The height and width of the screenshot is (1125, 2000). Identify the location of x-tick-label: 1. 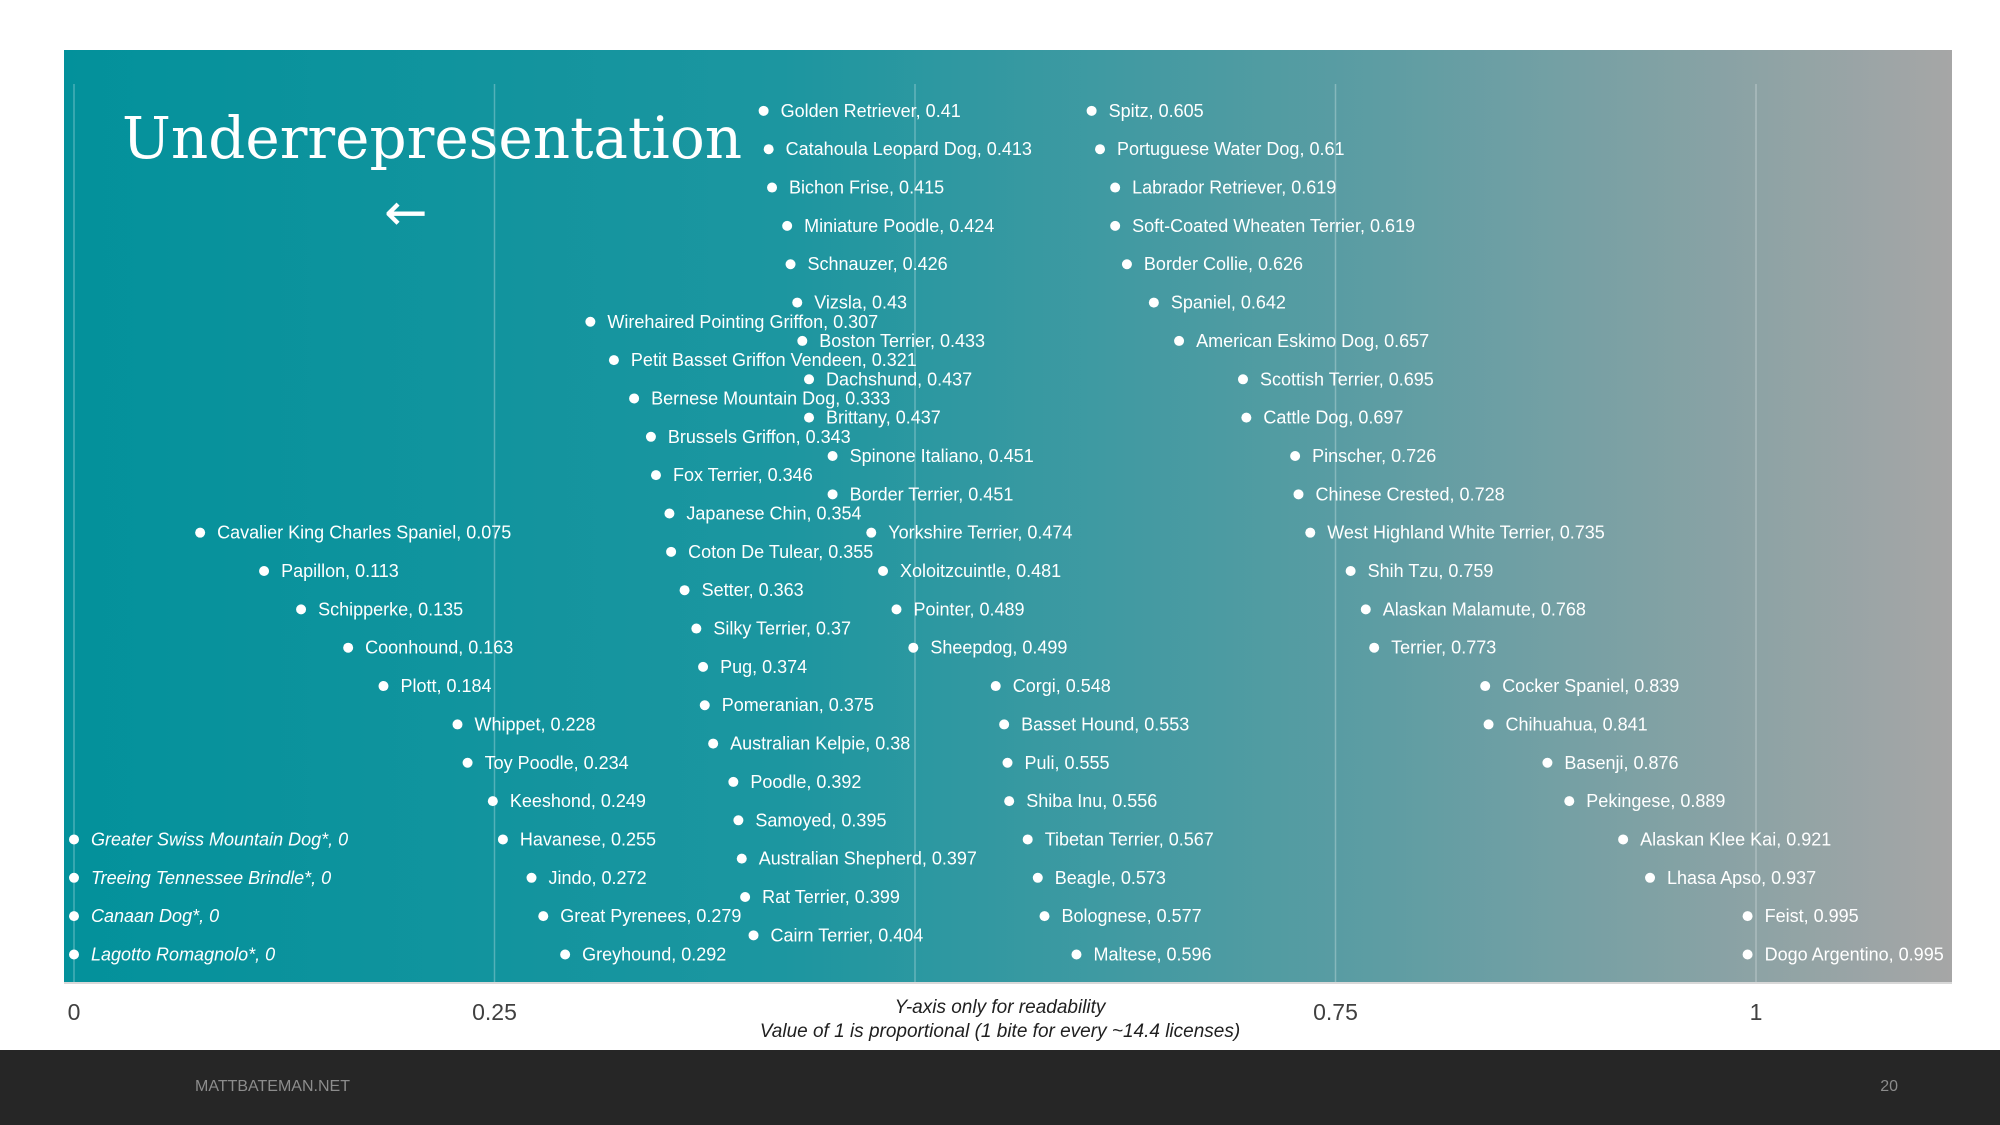
(1756, 1012).